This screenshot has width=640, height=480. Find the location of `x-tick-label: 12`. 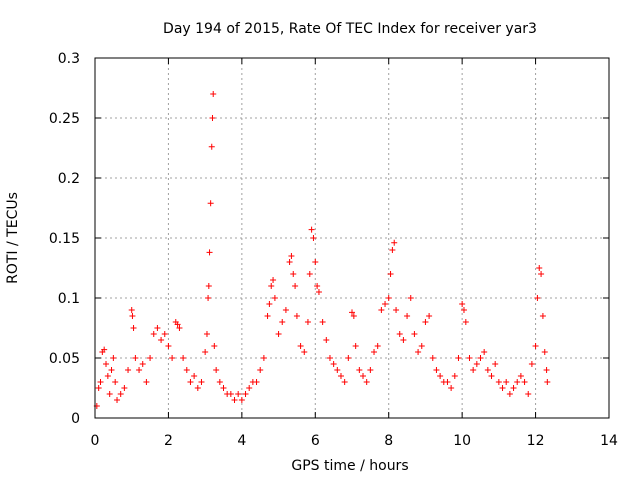

x-tick-label: 12 is located at coordinates (536, 441).